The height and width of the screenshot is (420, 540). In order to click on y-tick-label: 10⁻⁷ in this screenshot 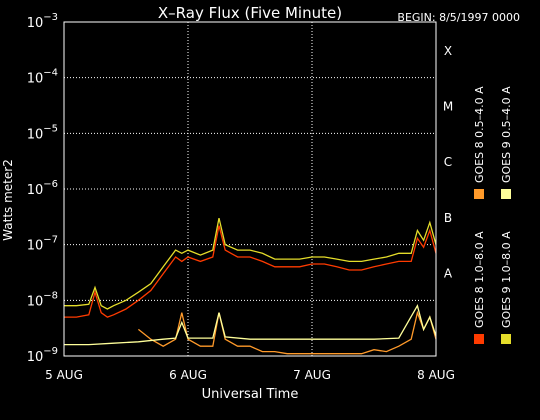, I will do `click(42, 244)`.